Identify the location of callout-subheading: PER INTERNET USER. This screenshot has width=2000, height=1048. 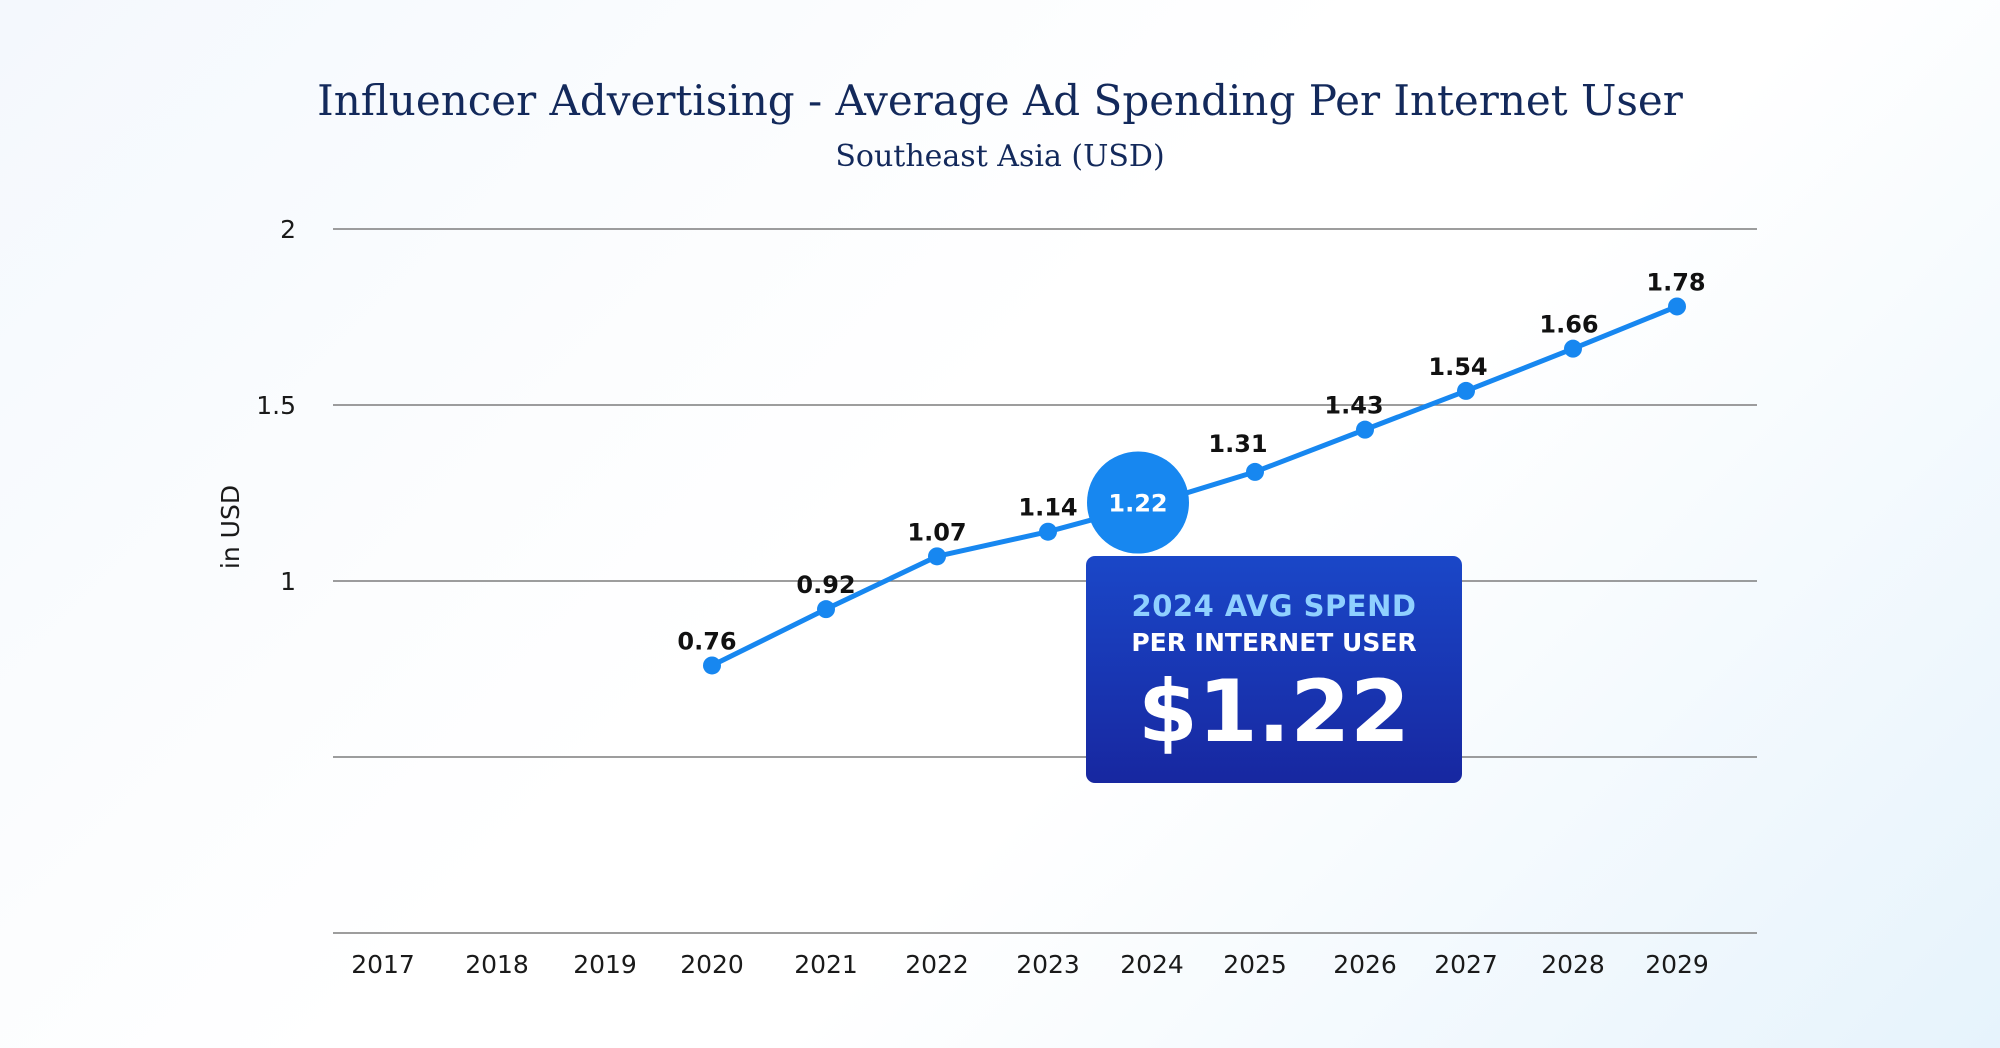
(1273, 642).